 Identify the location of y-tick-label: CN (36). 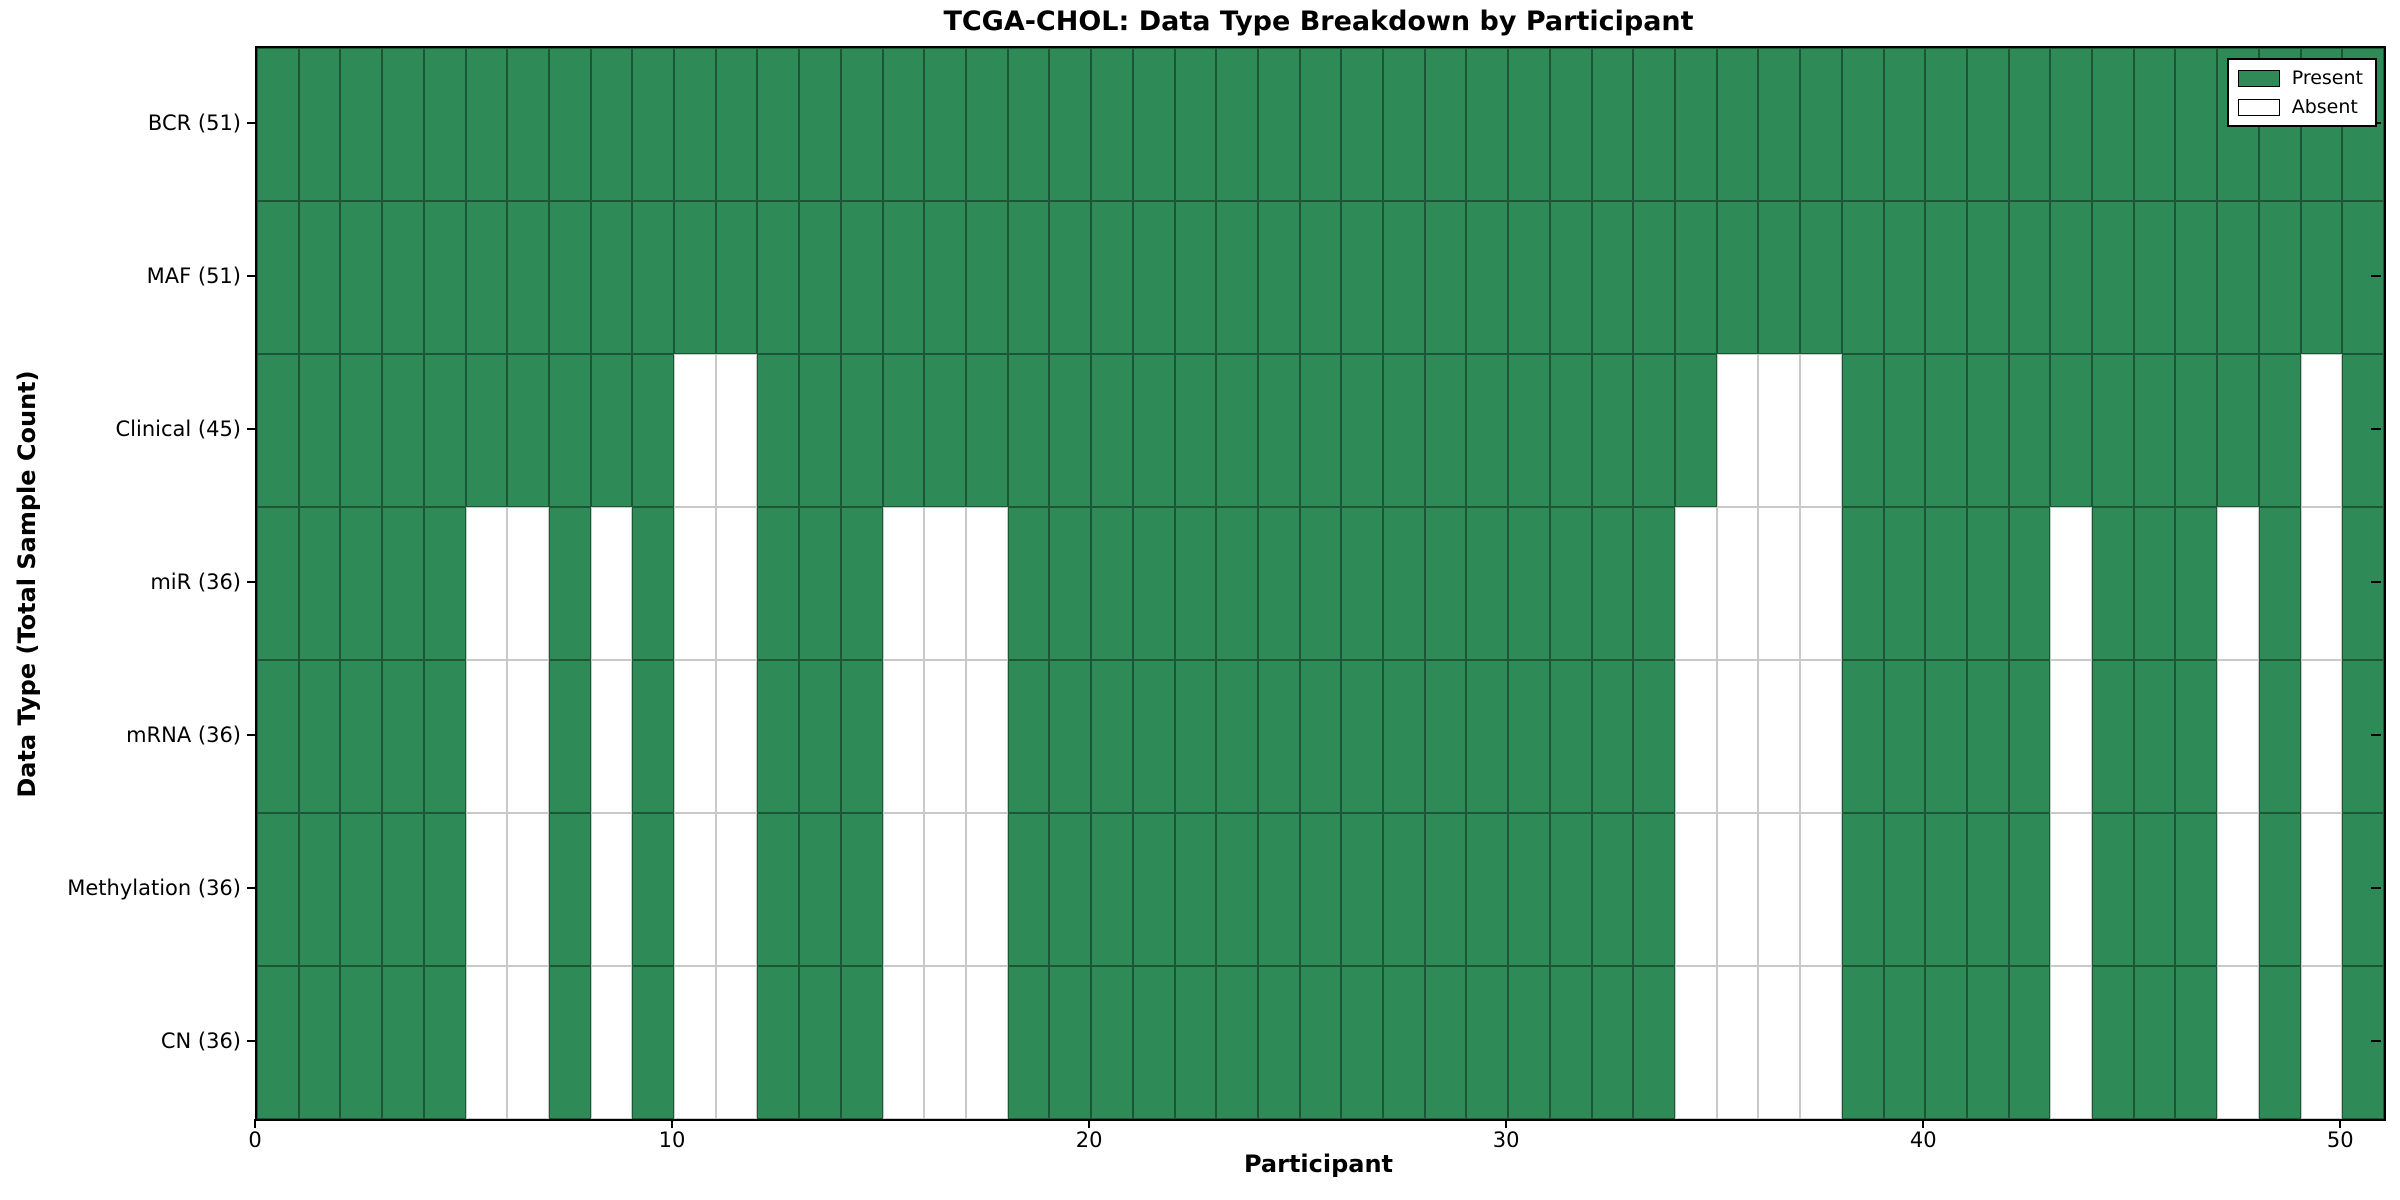
(200, 1040).